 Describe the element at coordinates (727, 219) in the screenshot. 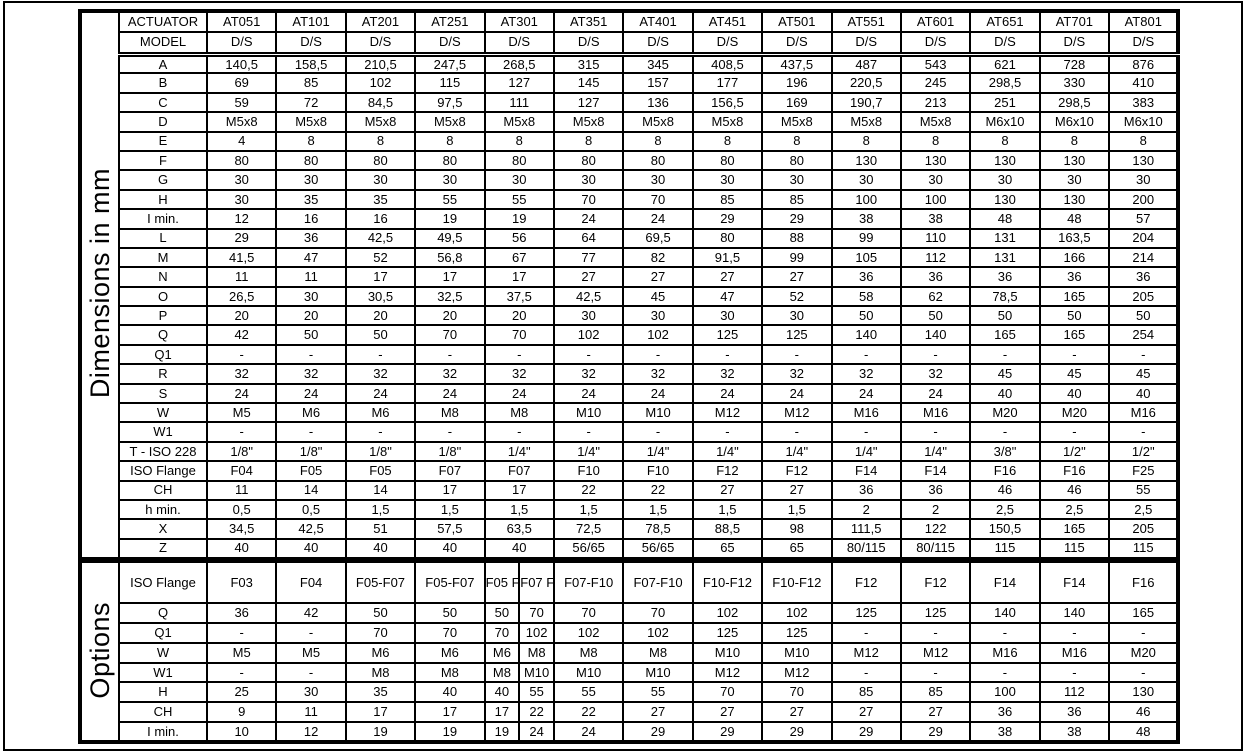

I see `table-cell: 29` at that location.